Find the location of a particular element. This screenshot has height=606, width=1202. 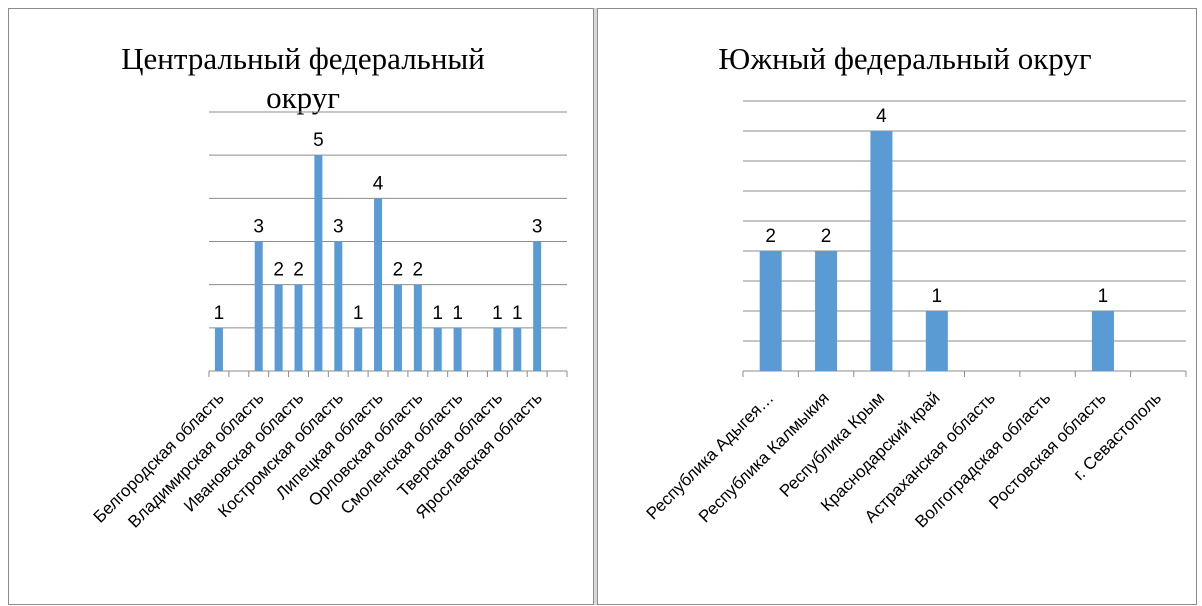

panel-divider is located at coordinates (595, 306).